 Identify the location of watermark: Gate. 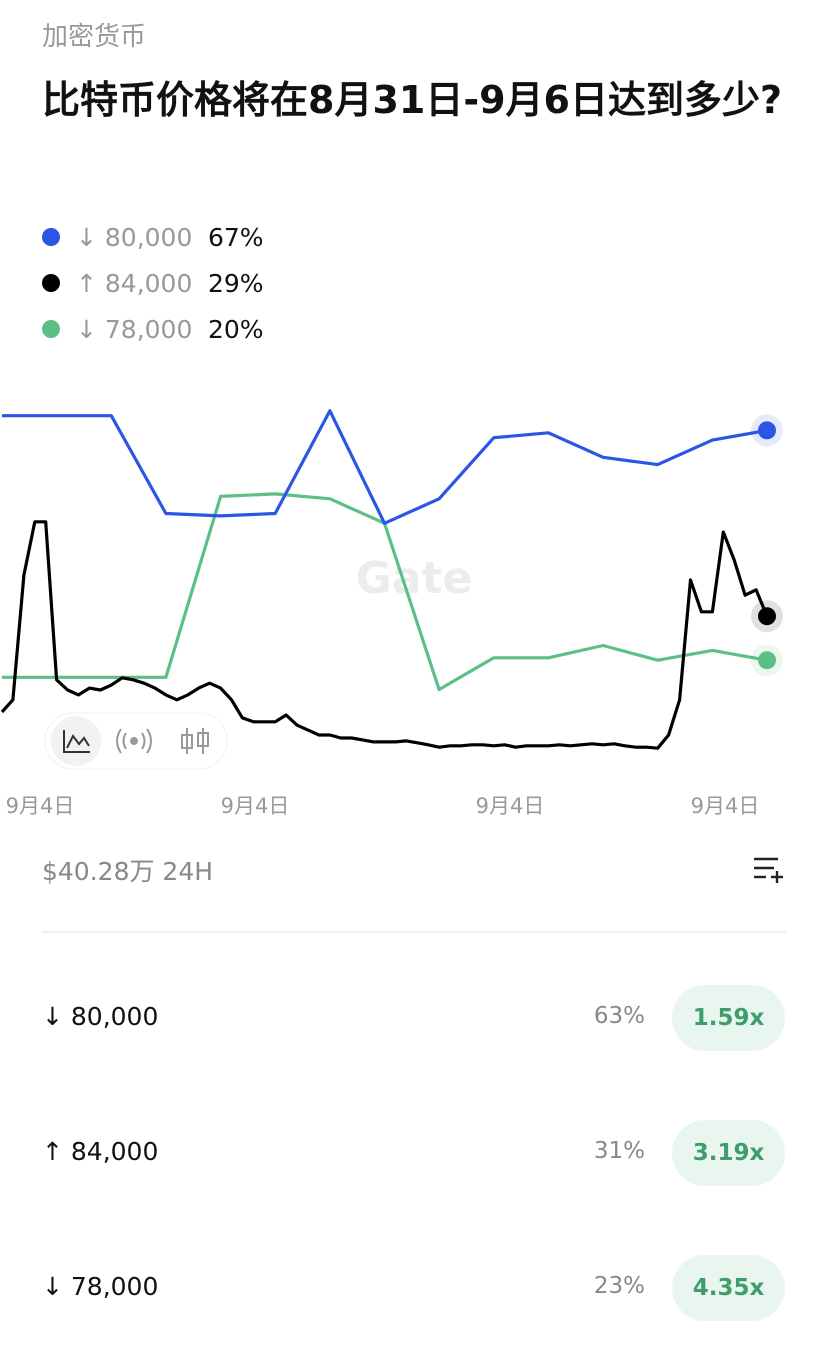
(414, 578).